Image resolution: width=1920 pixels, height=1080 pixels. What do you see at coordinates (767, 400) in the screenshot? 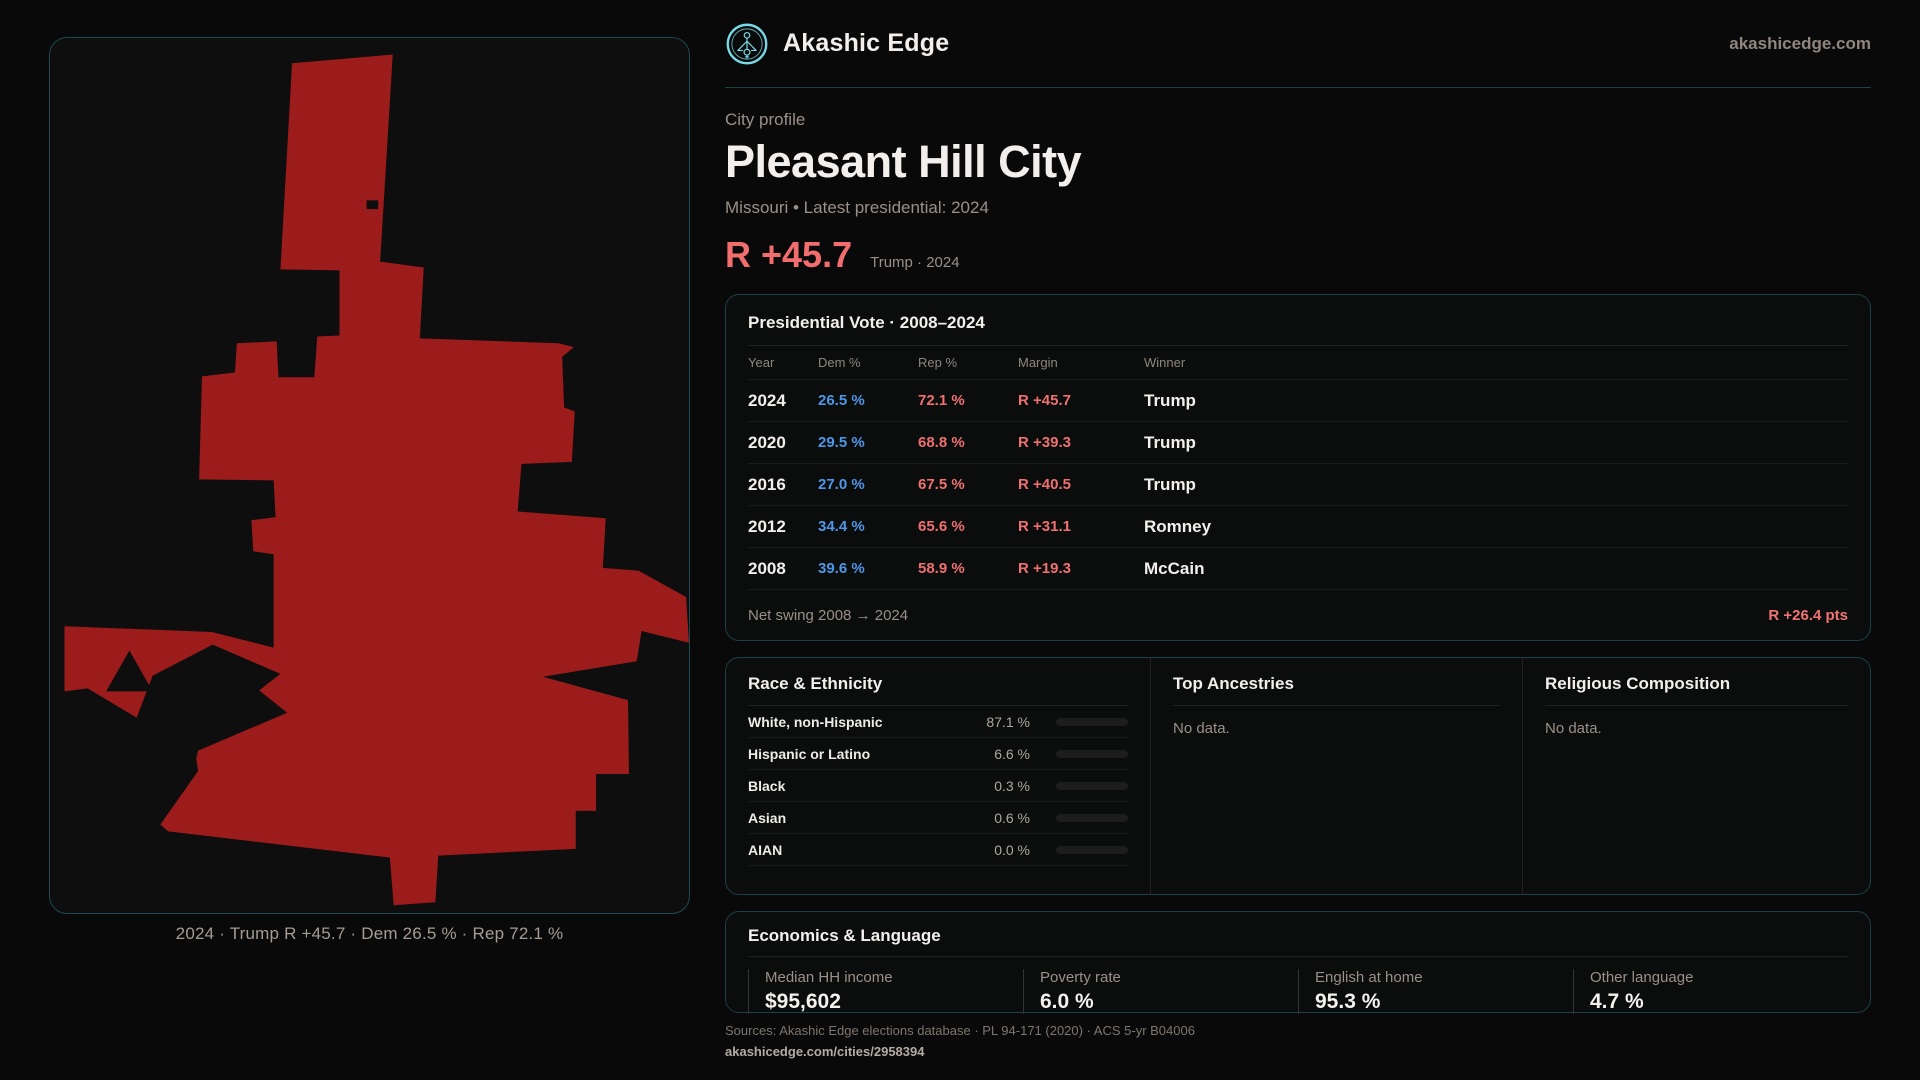
I see `cell-year: 2024` at bounding box center [767, 400].